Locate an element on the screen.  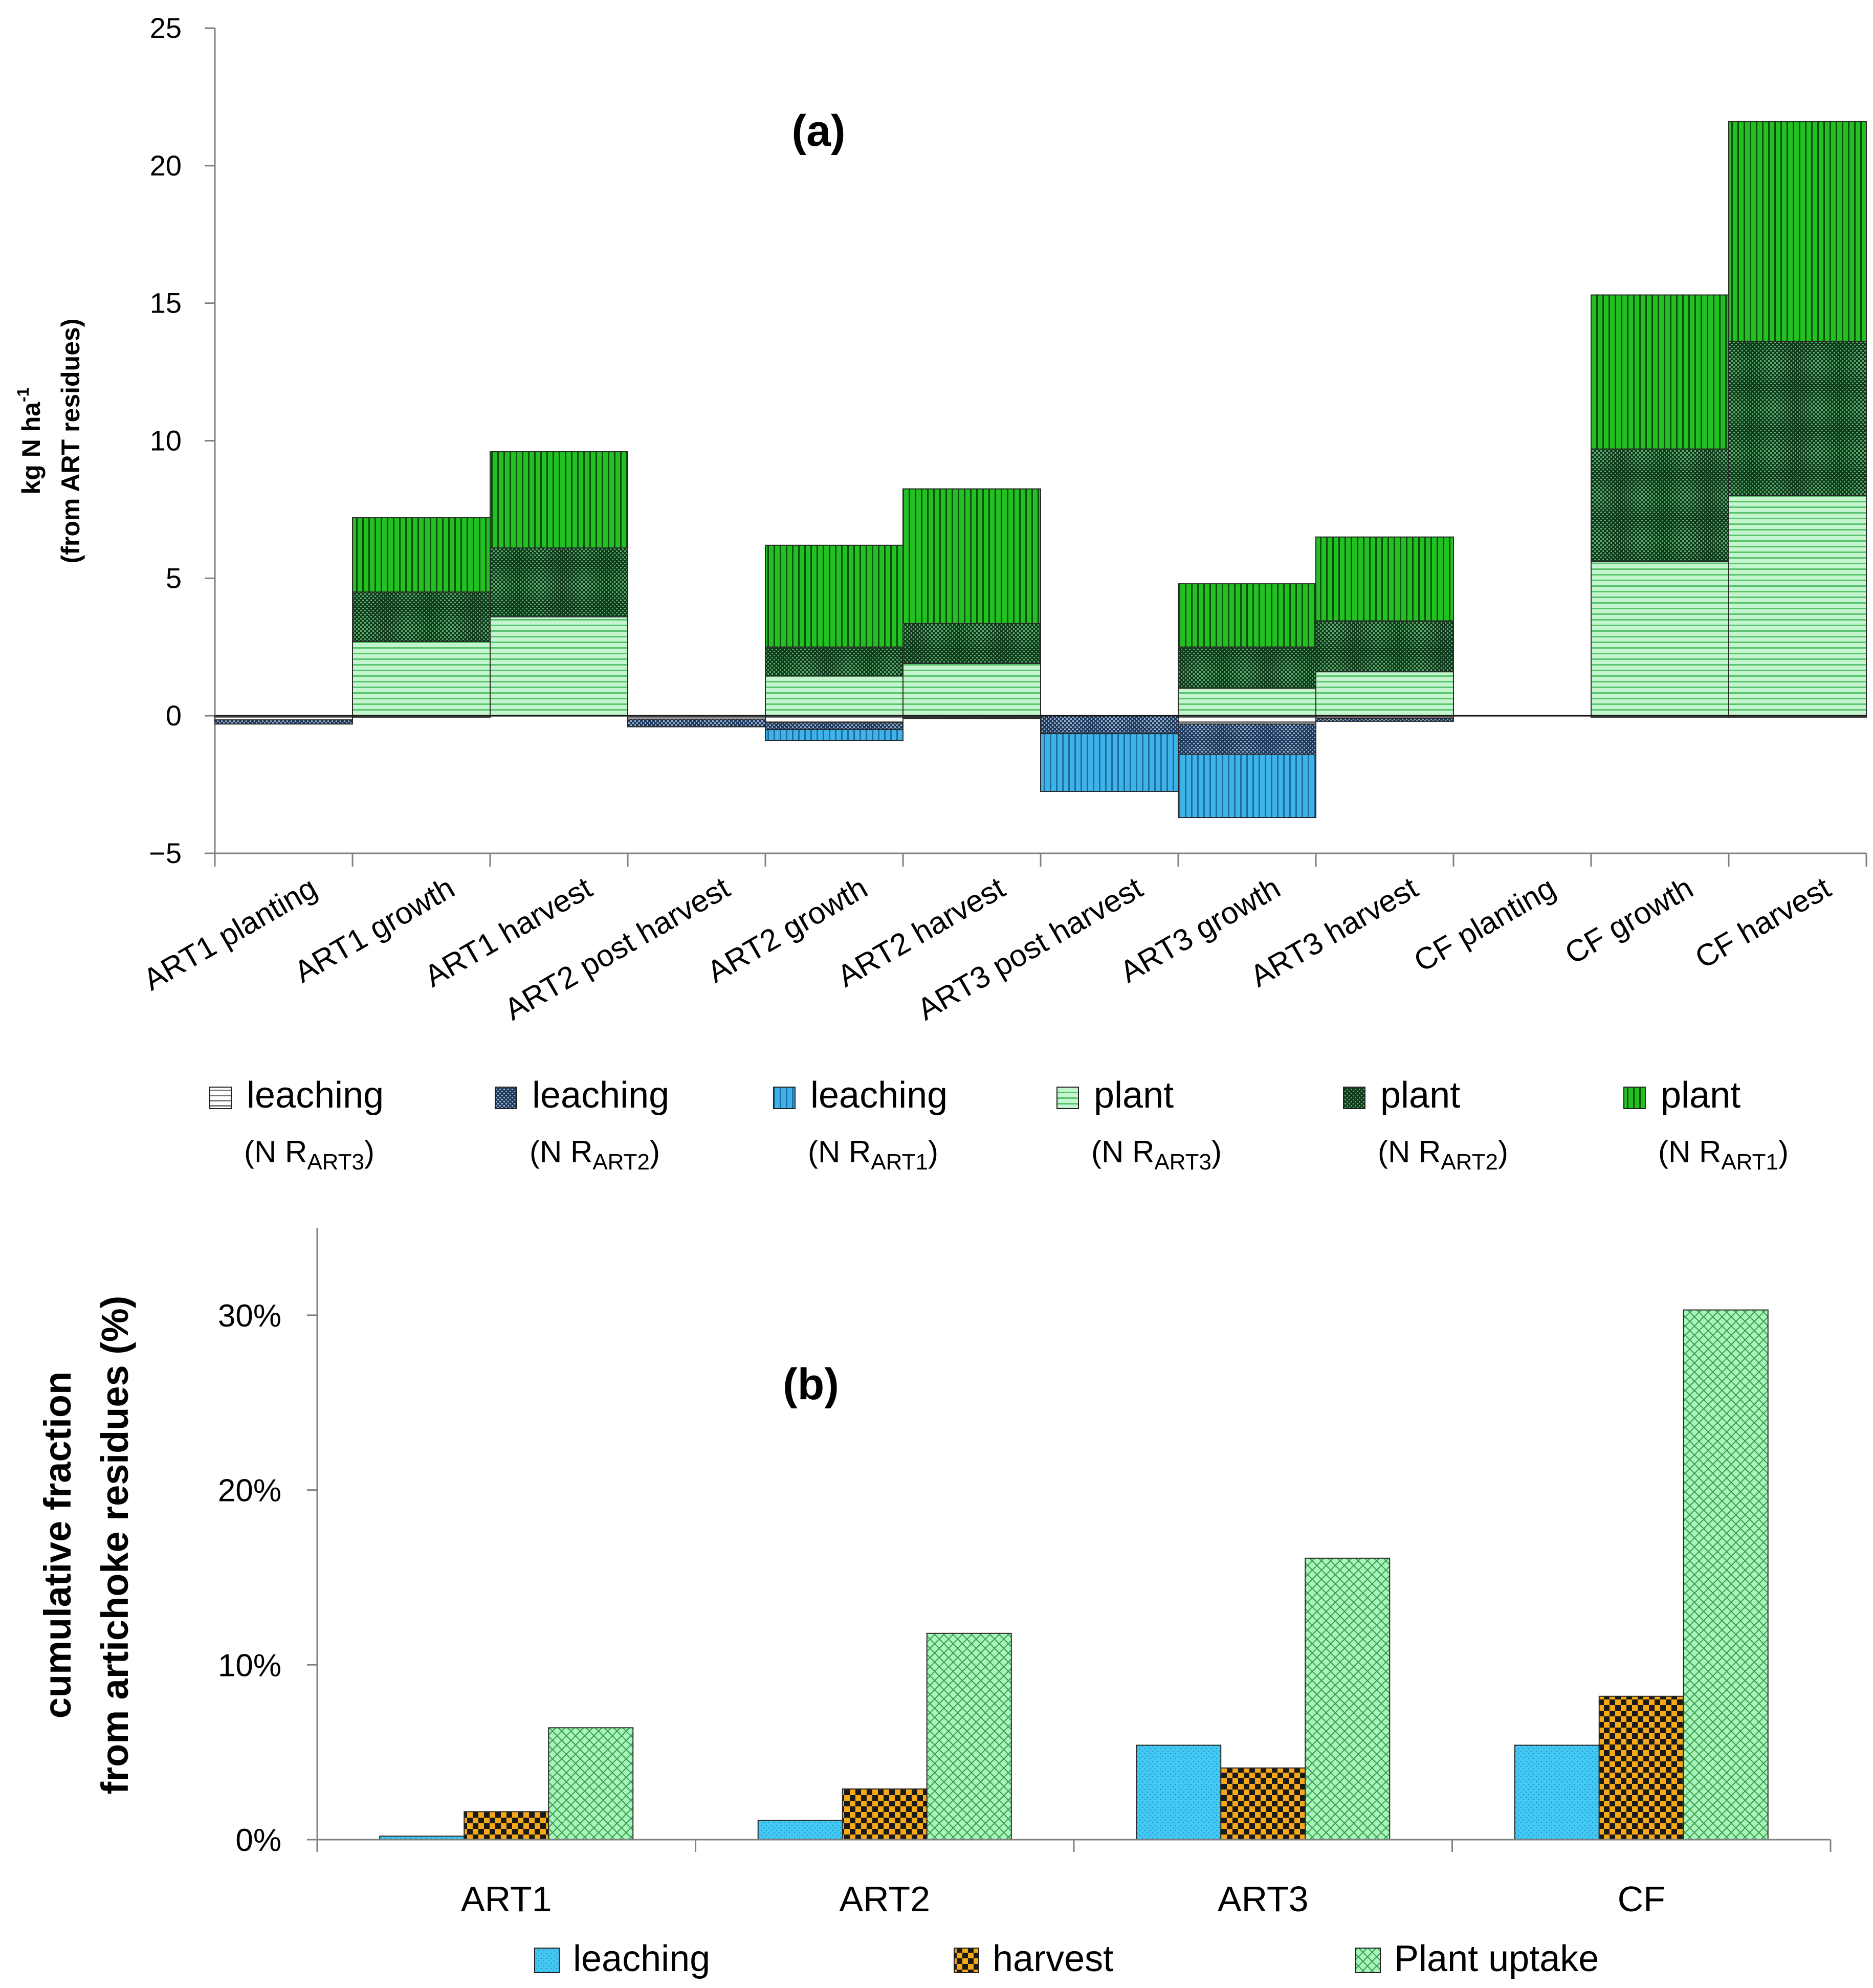
x-category-label-a: ART3 post harvest is located at coordinates (1030, 948).